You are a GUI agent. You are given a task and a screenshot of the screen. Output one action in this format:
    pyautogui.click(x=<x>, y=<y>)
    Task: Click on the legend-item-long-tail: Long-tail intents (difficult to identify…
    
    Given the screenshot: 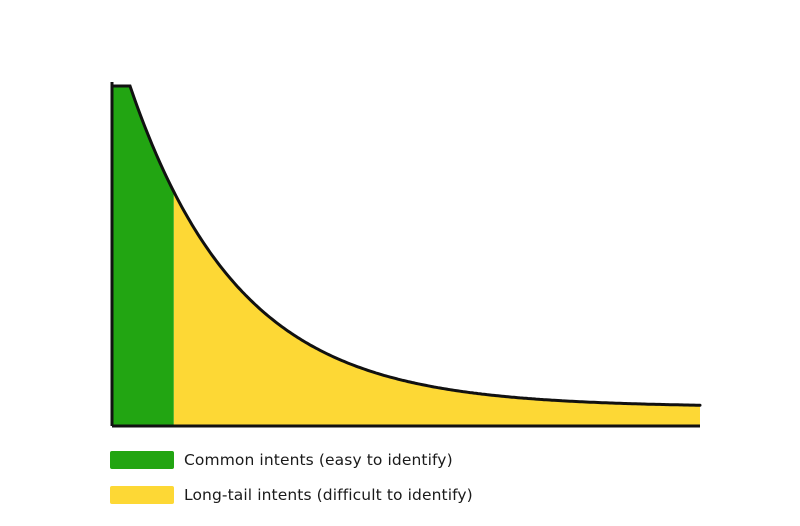 What is the action you would take?
    pyautogui.click(x=291, y=495)
    